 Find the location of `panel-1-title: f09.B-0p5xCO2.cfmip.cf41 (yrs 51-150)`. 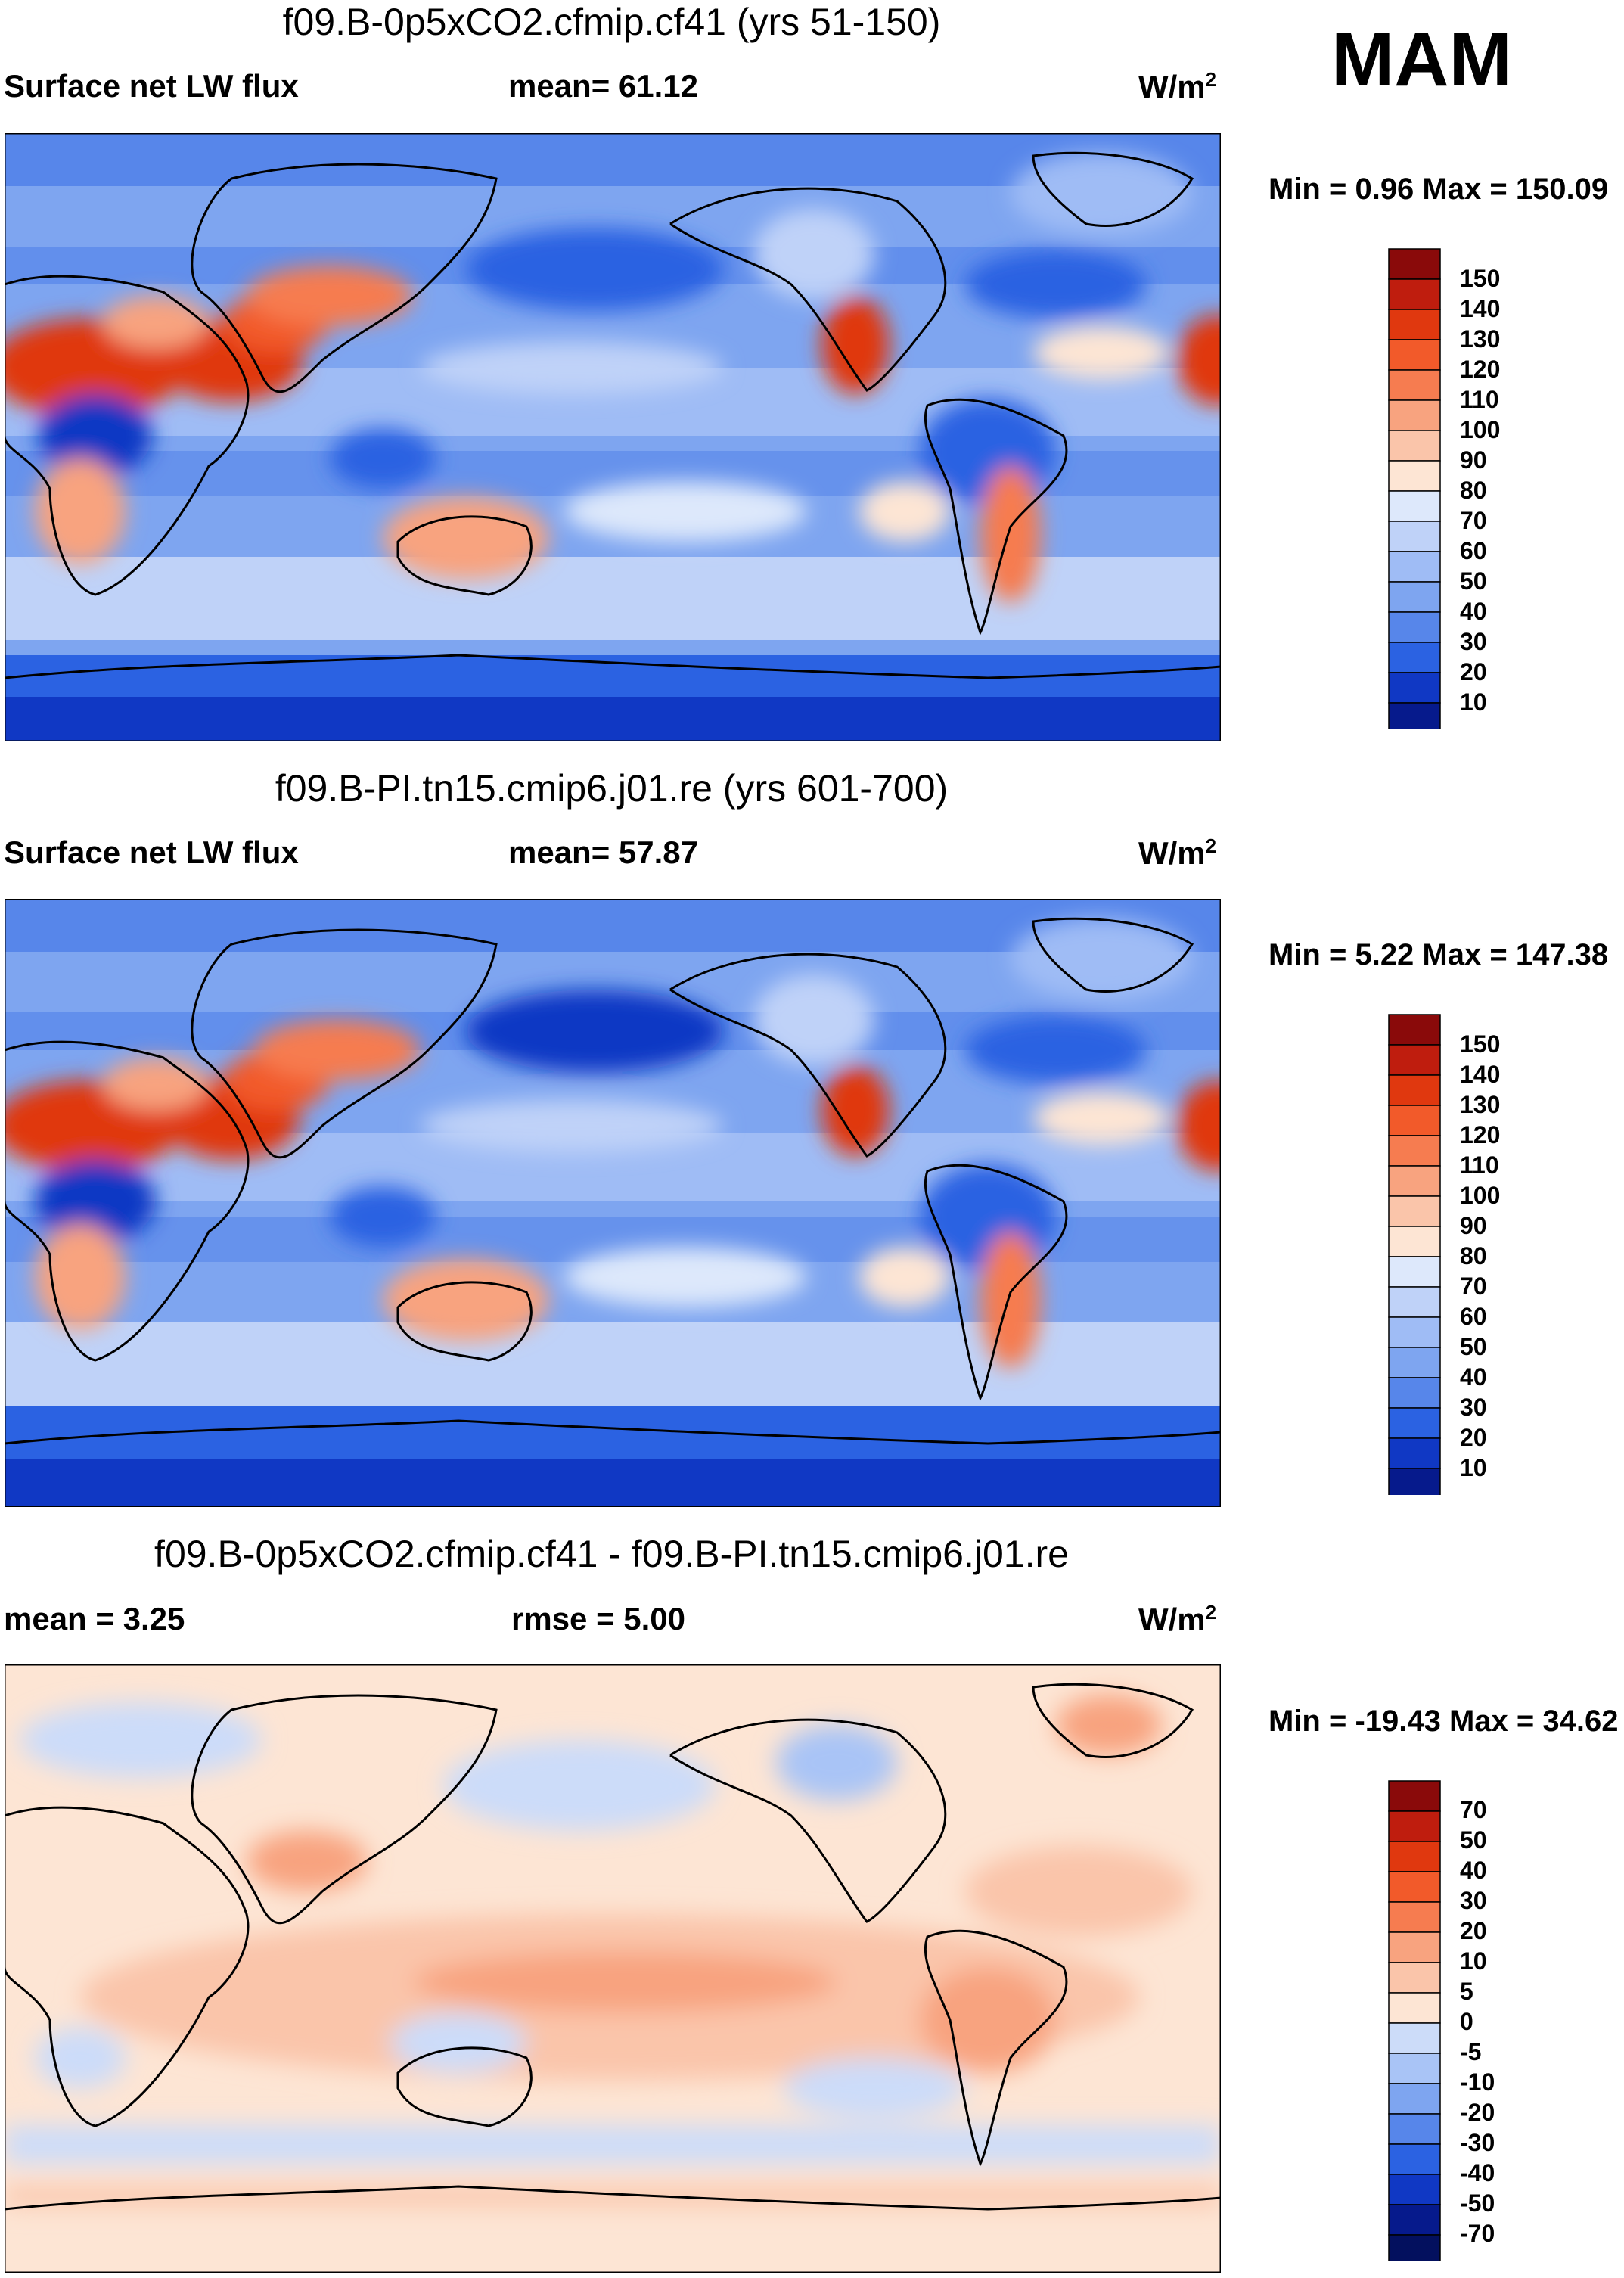

panel-1-title: f09.B-0p5xCO2.cfmip.cf41 (yrs 51-150) is located at coordinates (611, 22).